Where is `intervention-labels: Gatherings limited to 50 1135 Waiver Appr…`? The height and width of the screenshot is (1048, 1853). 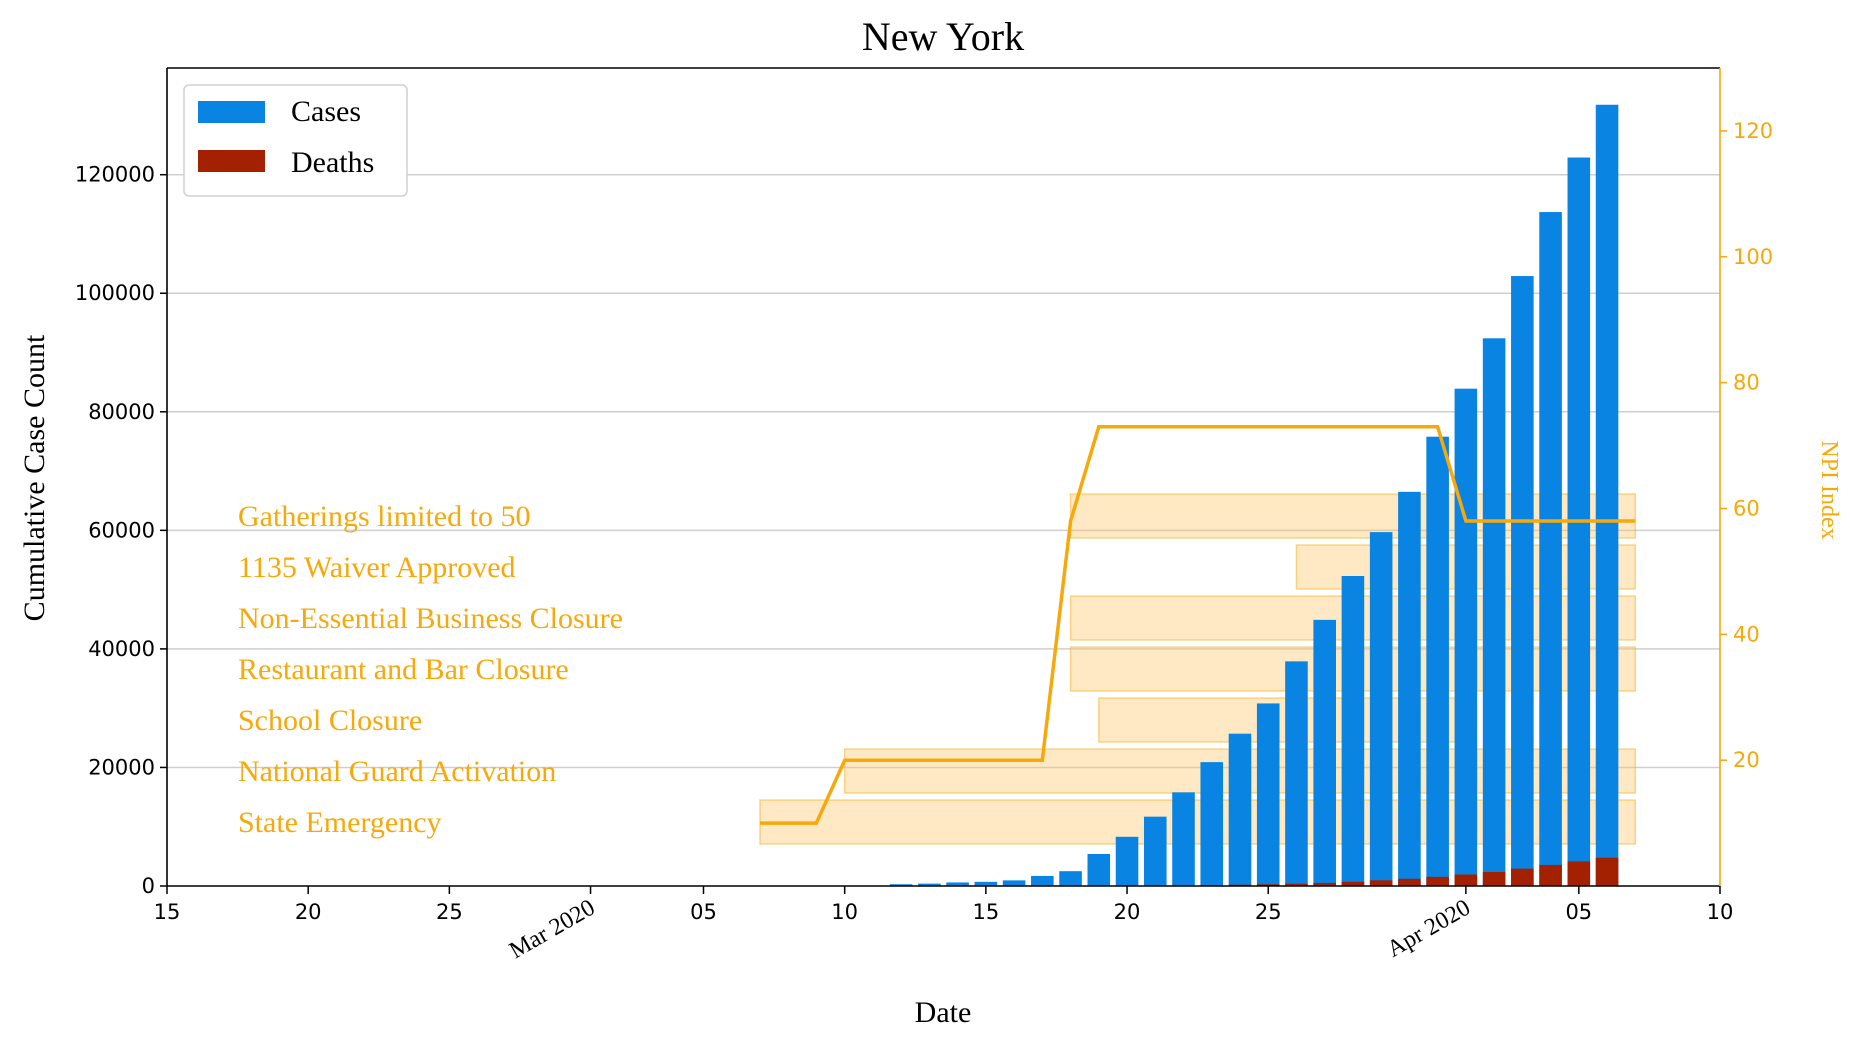
intervention-labels: Gatherings limited to 50 1135 Waiver Appr… is located at coordinates (430, 669).